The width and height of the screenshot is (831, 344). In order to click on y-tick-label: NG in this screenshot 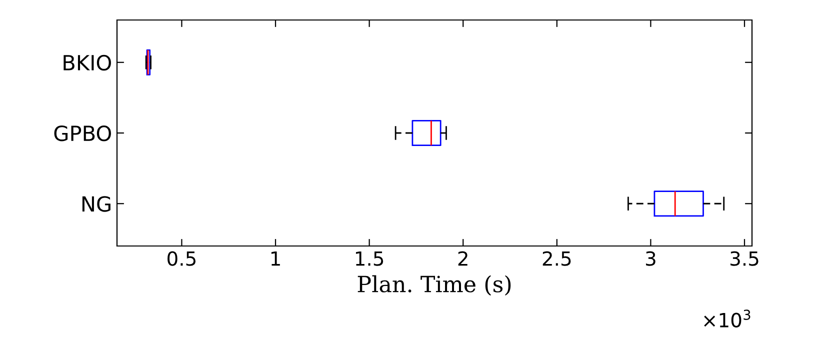, I will do `click(96, 204)`.